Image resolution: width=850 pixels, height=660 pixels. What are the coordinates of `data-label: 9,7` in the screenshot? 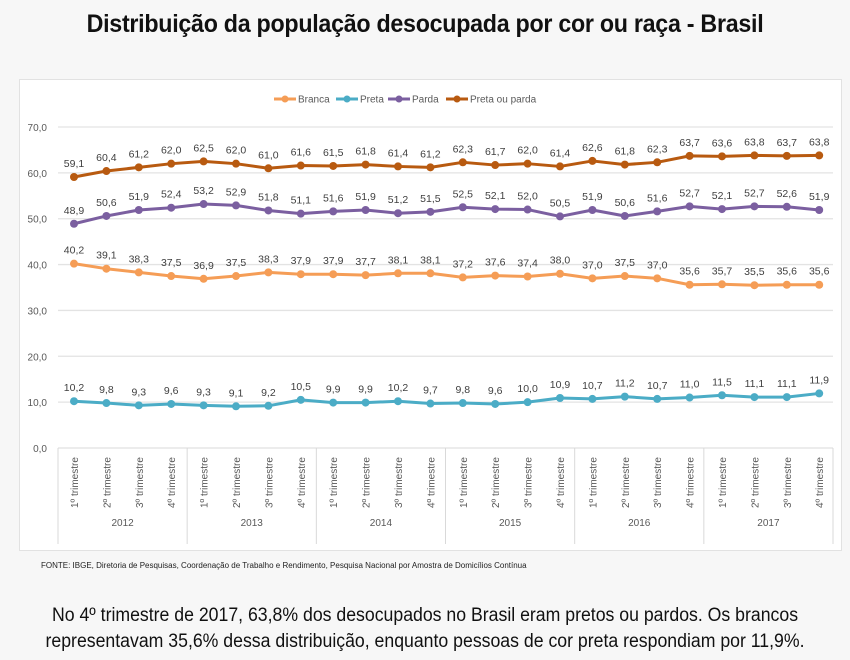 It's located at (430, 391).